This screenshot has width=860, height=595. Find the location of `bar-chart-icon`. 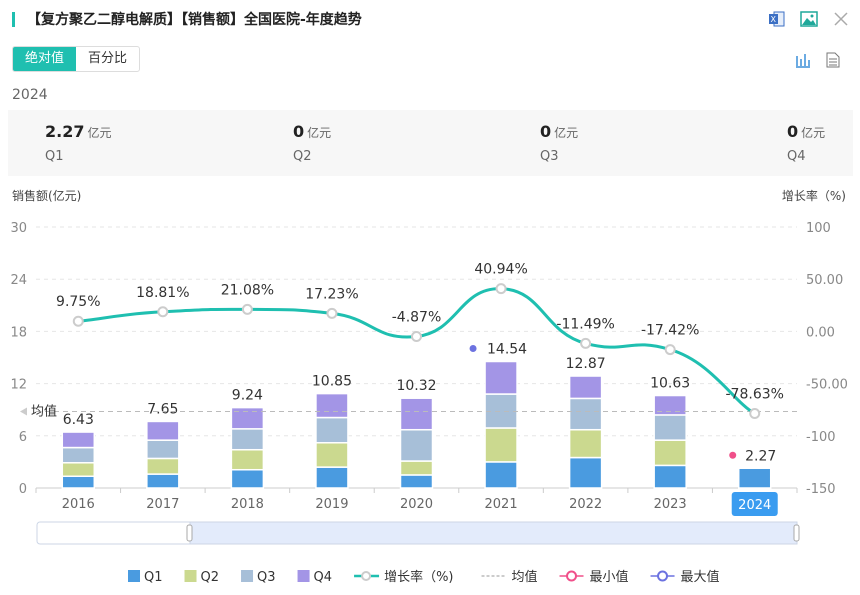

bar-chart-icon is located at coordinates (803, 60).